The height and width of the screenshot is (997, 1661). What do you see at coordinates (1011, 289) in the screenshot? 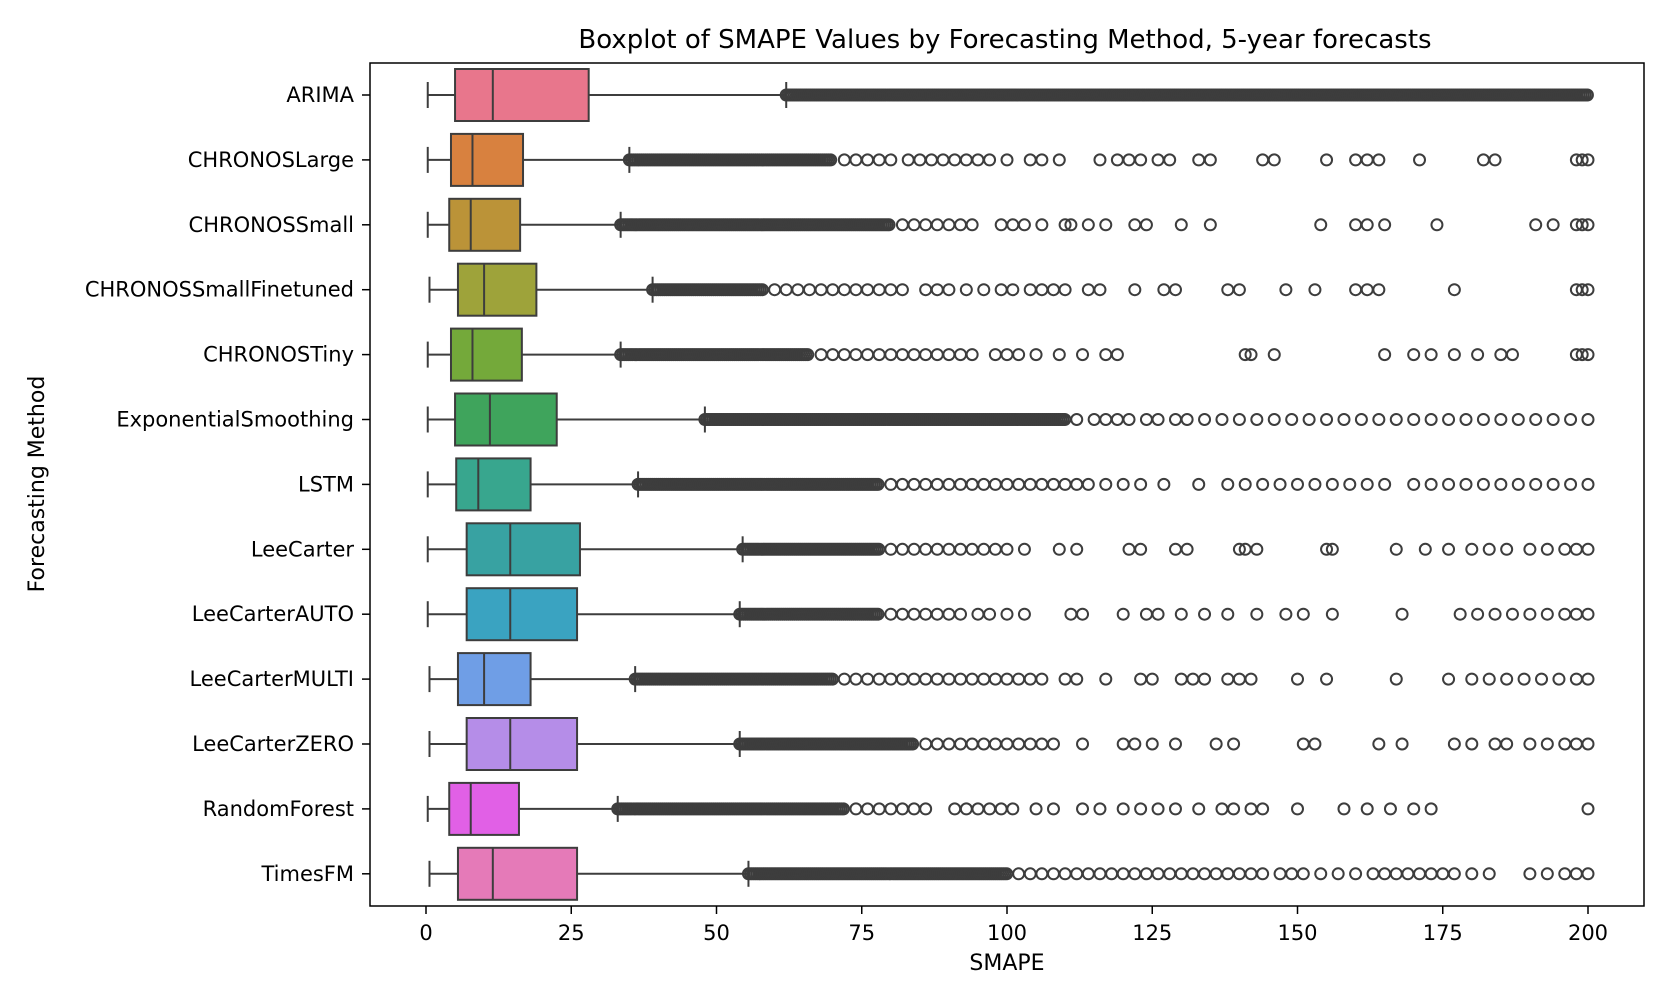
I see `box-chronossmallfinetuned` at bounding box center [1011, 289].